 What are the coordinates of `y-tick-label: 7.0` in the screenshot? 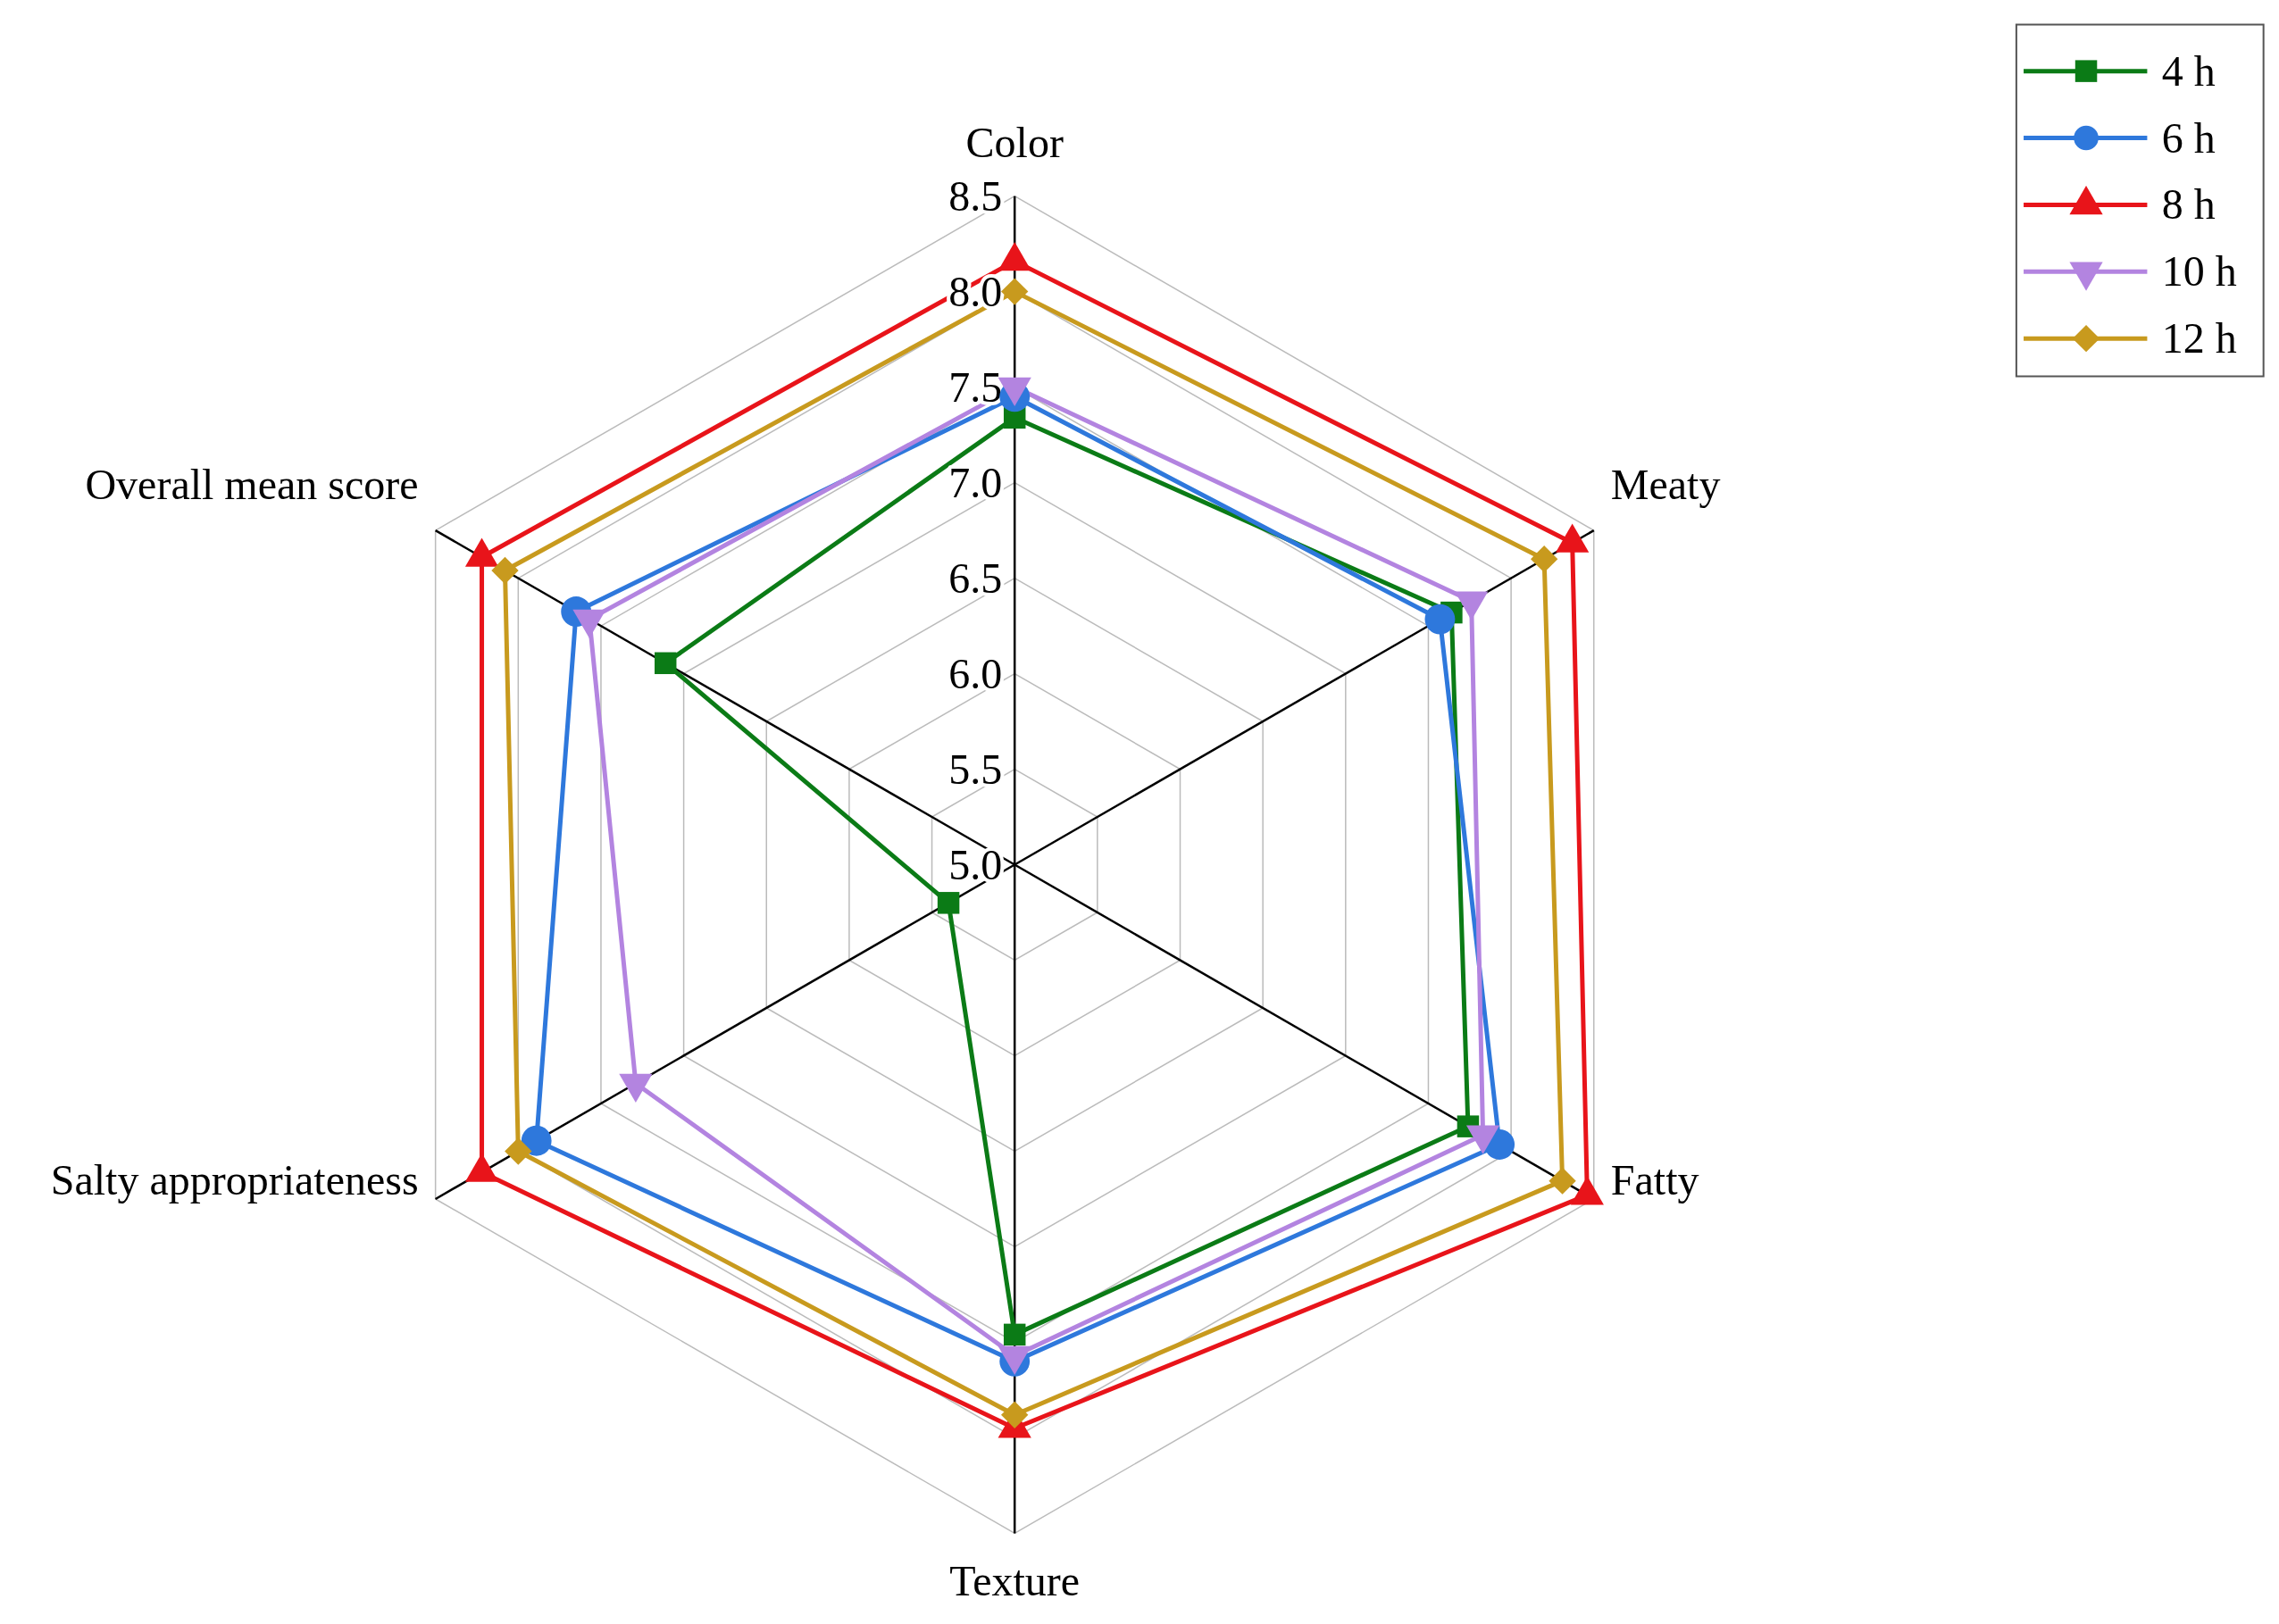 It's located at (975, 482).